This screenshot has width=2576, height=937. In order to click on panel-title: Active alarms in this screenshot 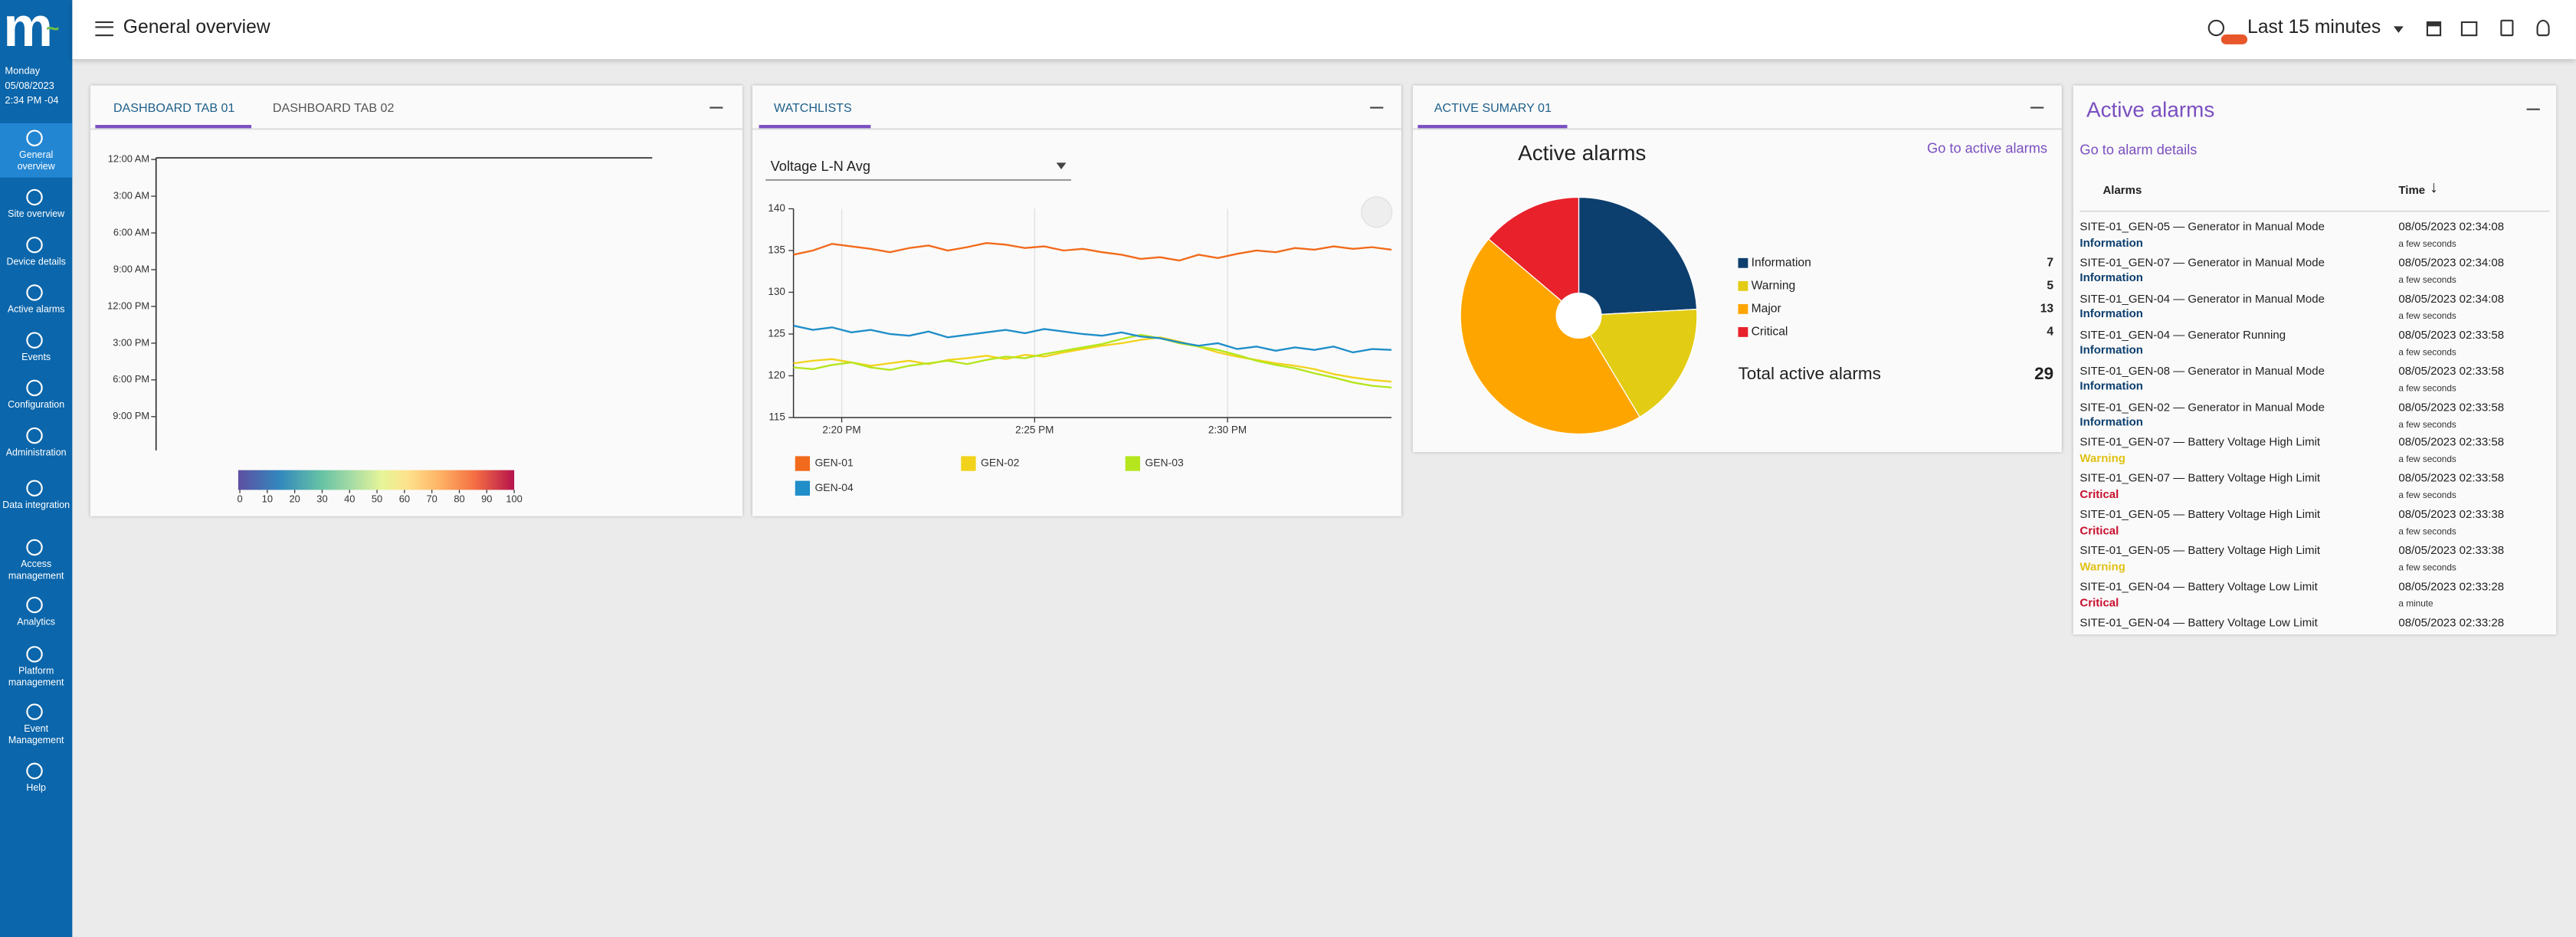, I will do `click(2150, 109)`.